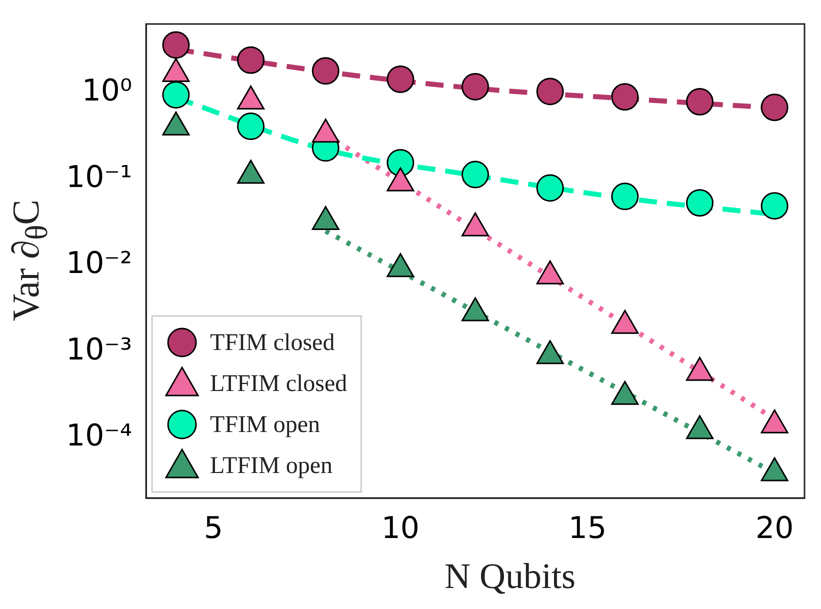  Describe the element at coordinates (213, 528) in the screenshot. I see `x-tick-label: 5` at that location.